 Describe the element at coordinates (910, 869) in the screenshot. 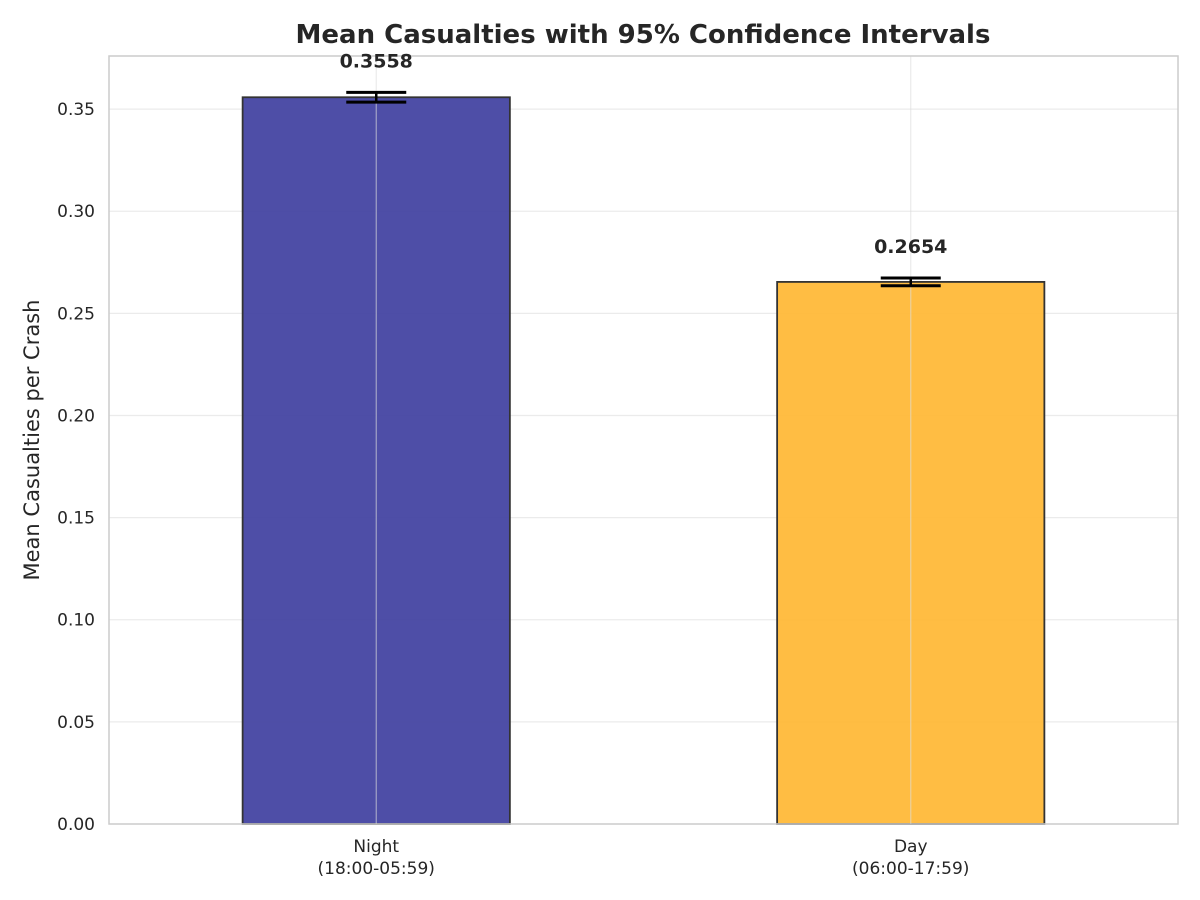

I see `x-tick-label: (06:00-17:59)` at that location.